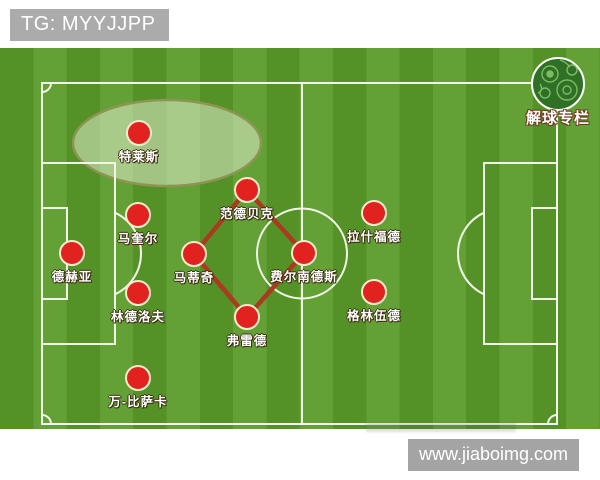  I want to click on tg-contact-badge: TG: MYYJJPP, so click(90, 25).